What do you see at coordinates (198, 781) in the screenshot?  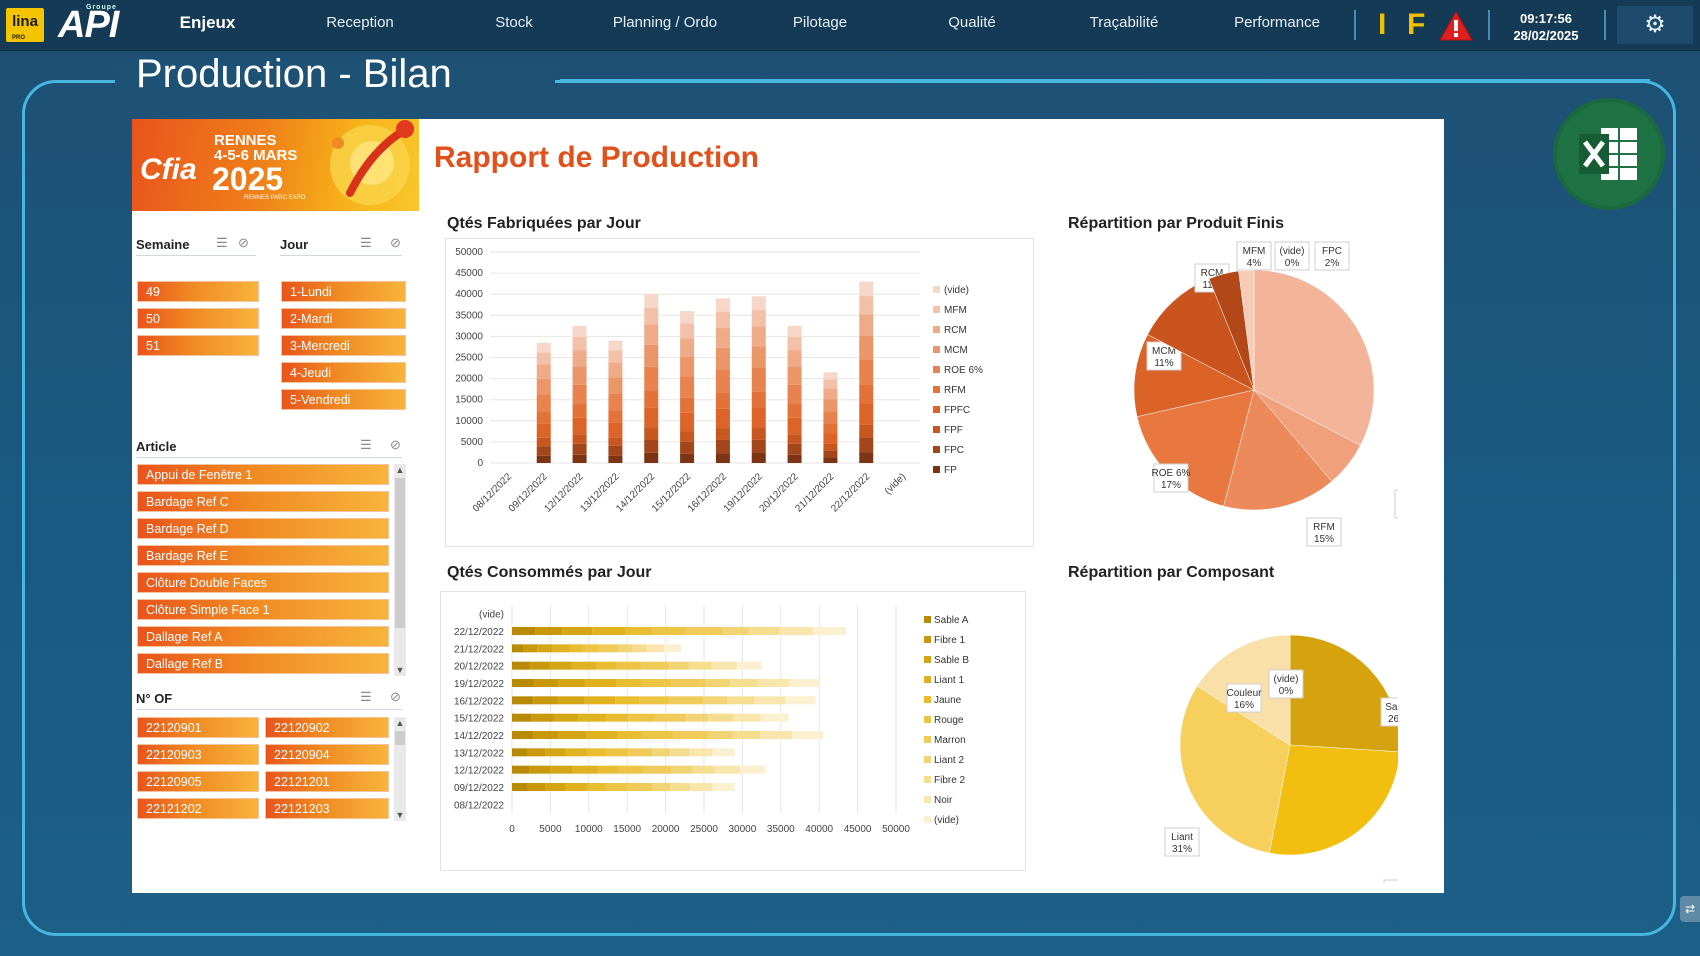 I see `slicer-nof-item: 22120905` at bounding box center [198, 781].